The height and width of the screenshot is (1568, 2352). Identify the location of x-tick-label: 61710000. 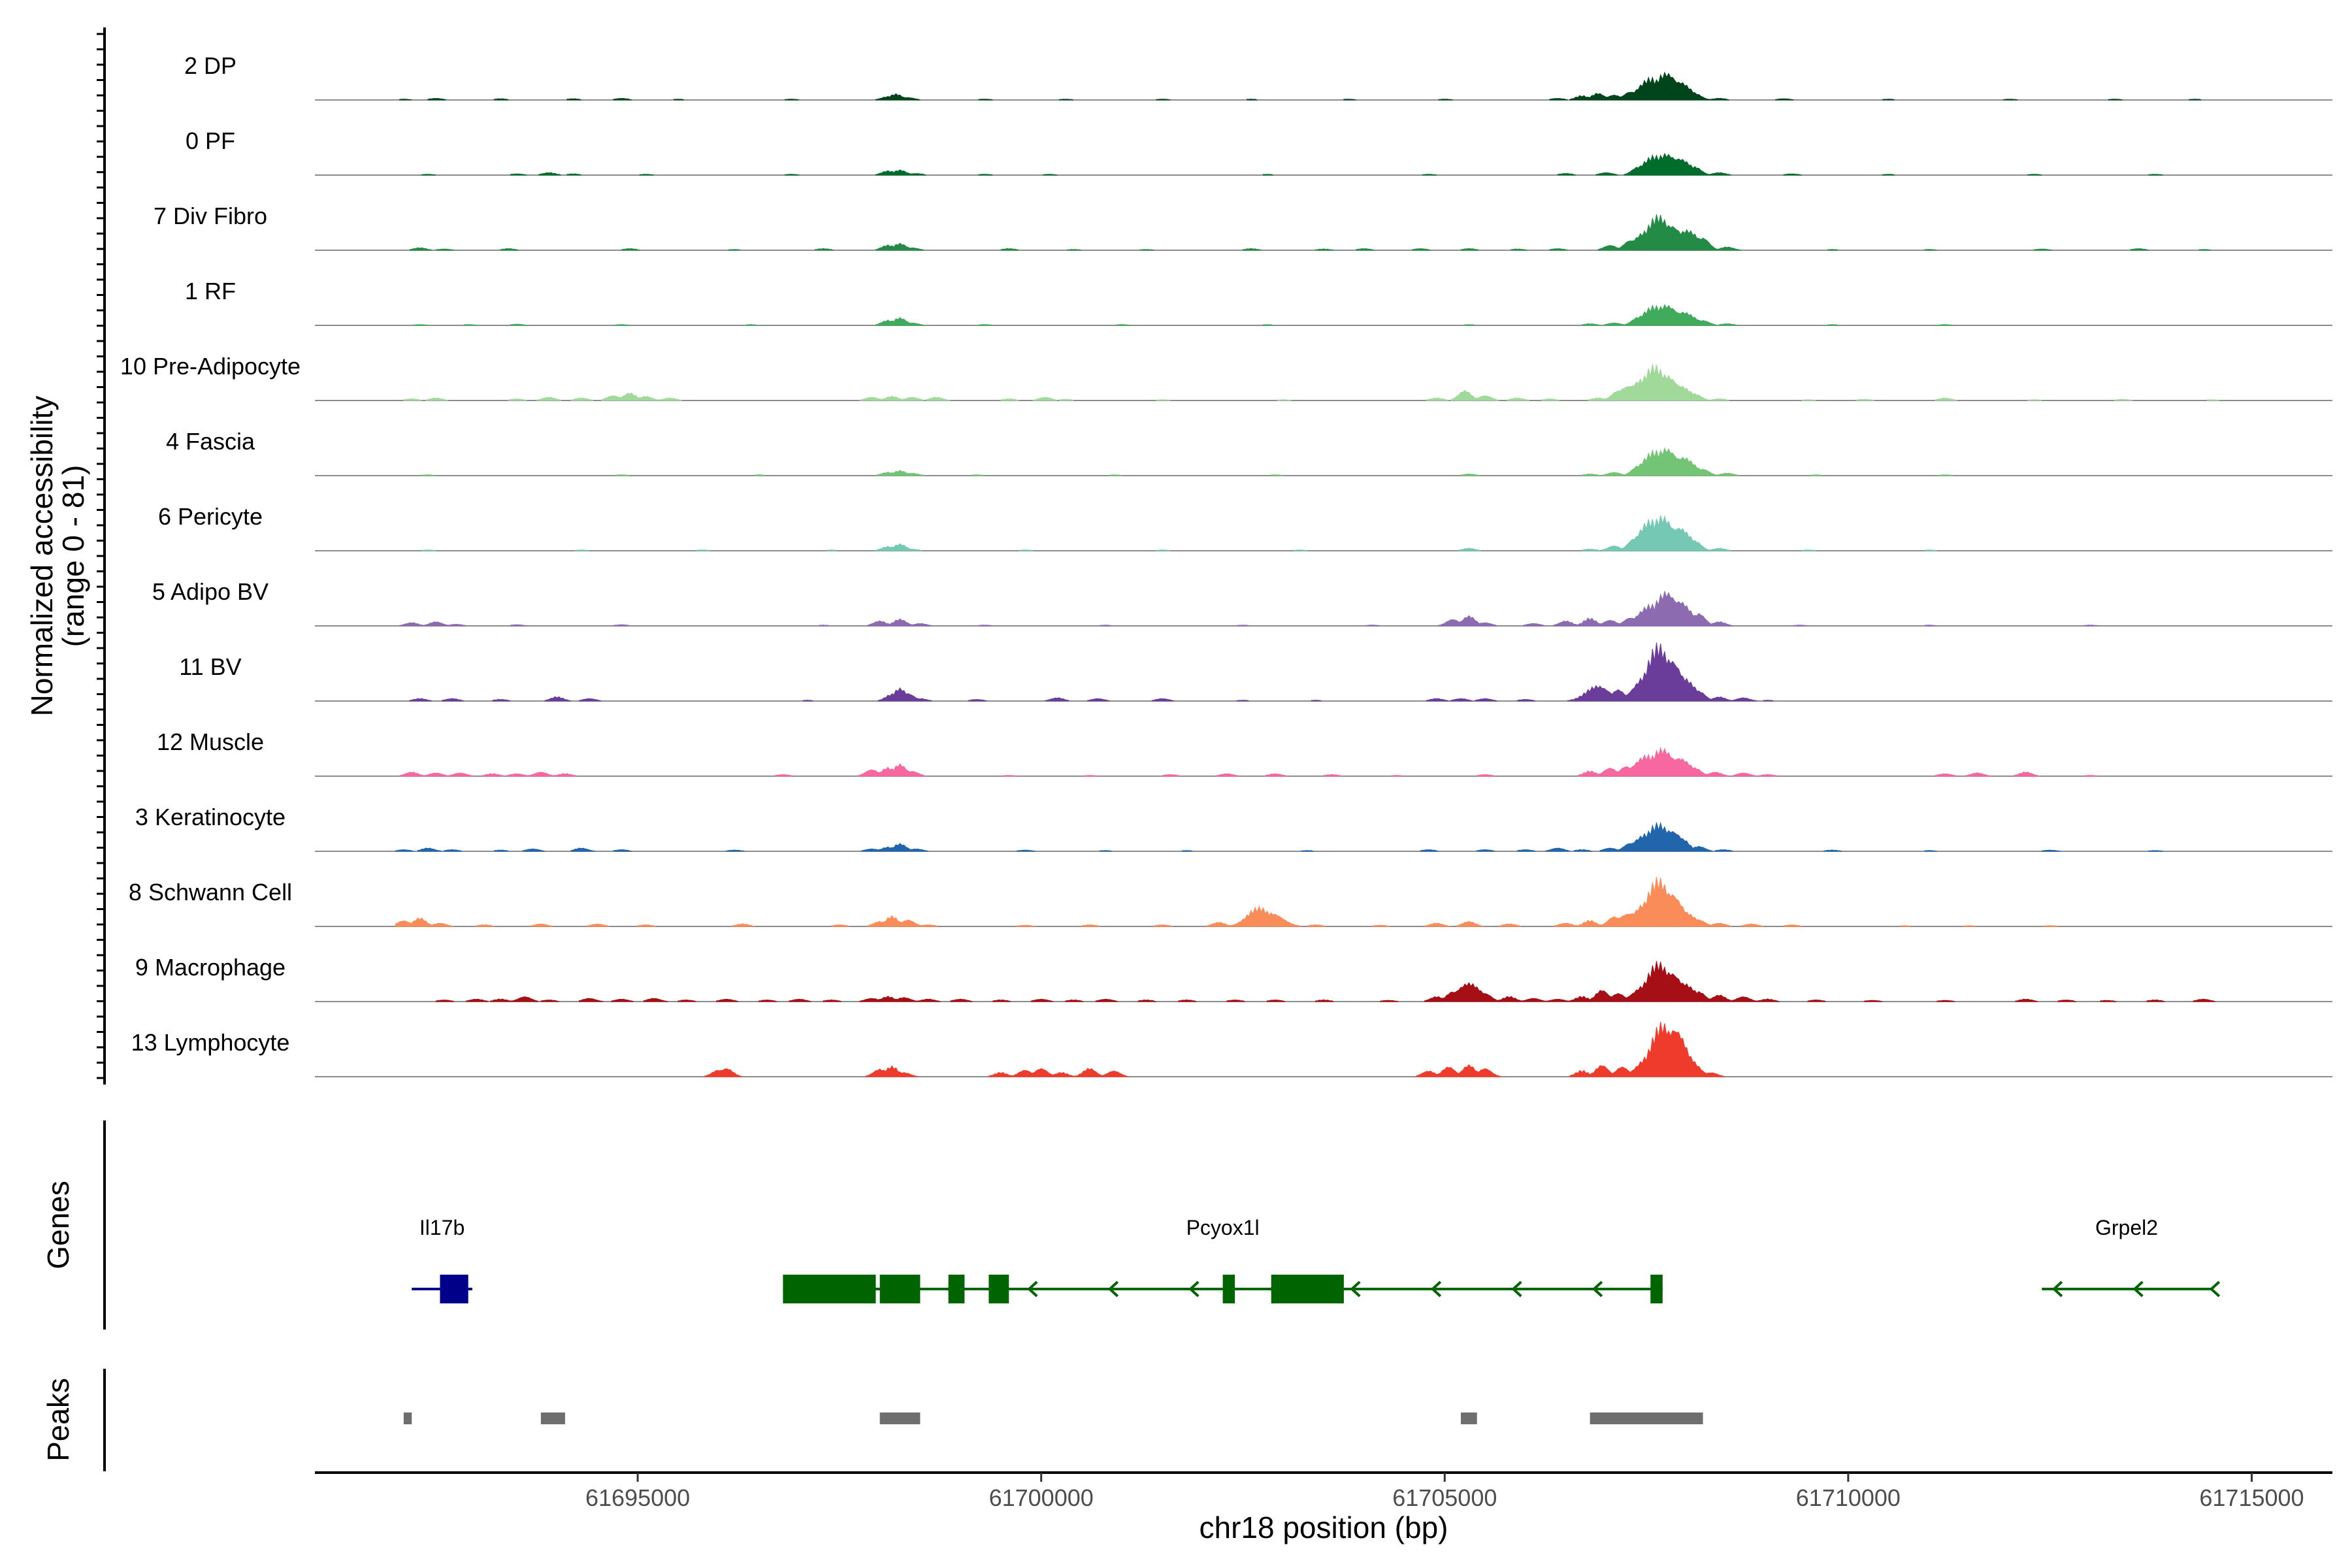
(1848, 1497).